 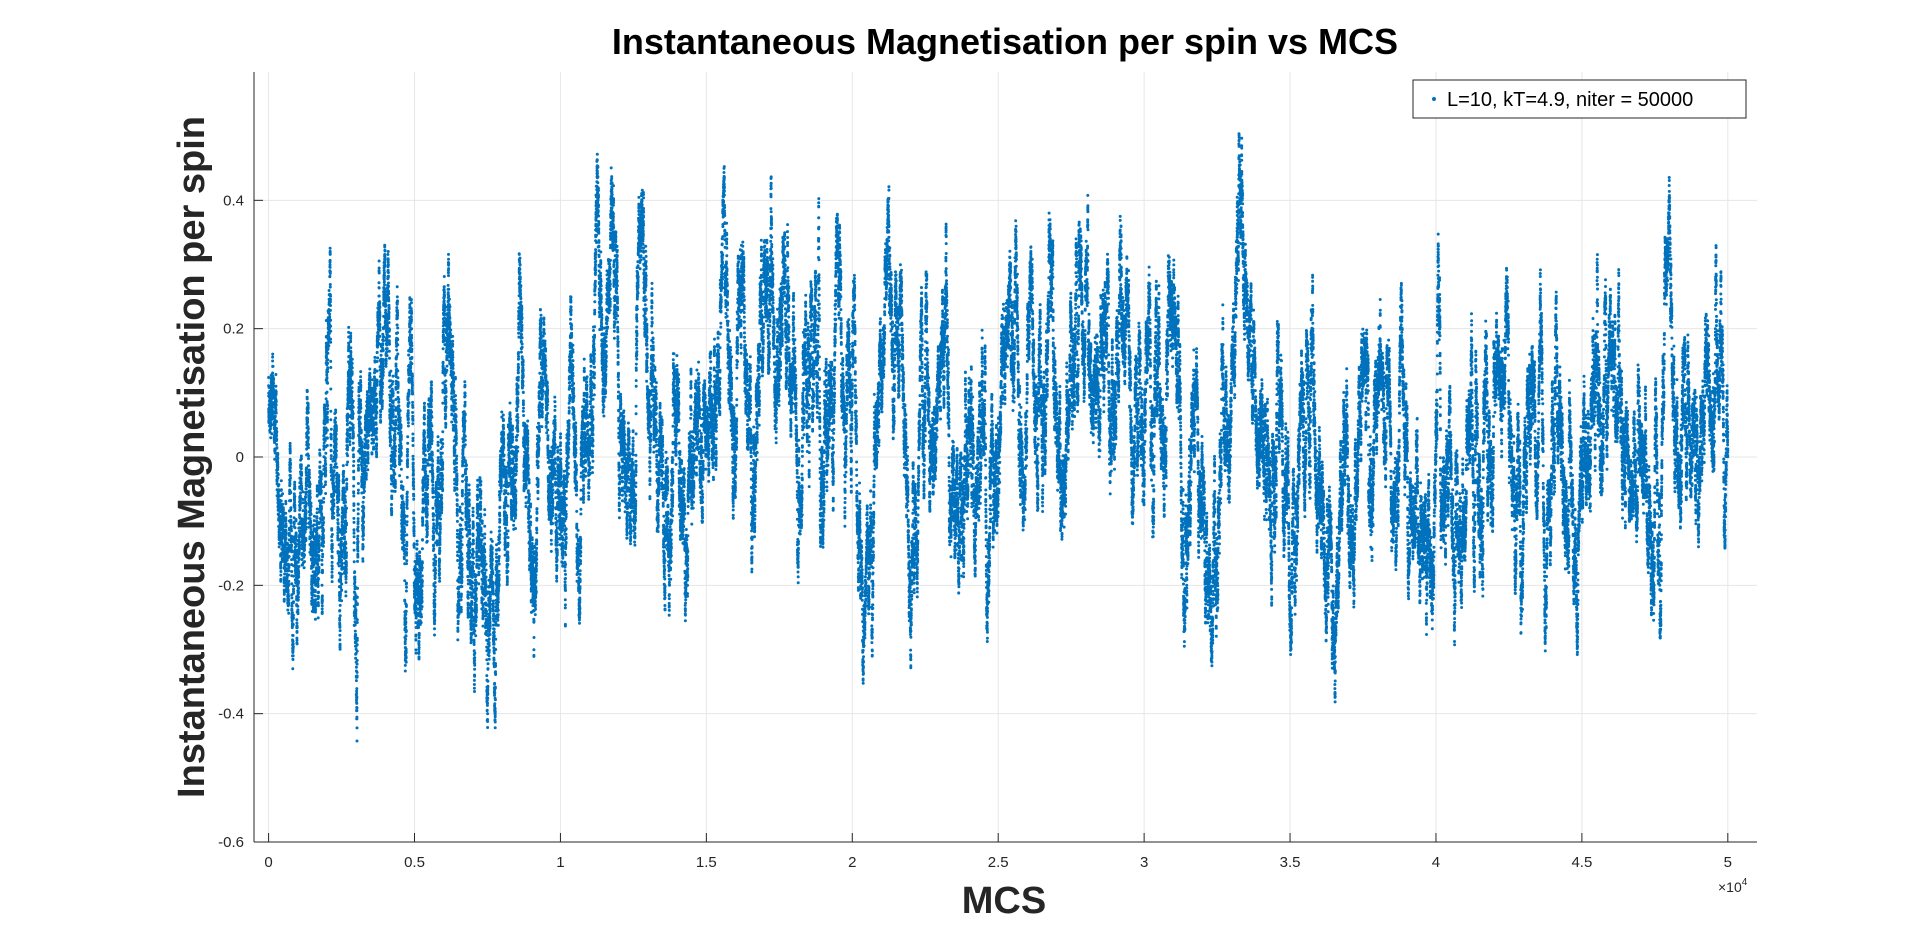 What do you see at coordinates (998, 852) in the screenshot?
I see `x-ticks: 0 0.5 1 1.5 2 2.5 3 3.5 4 4.5 5` at bounding box center [998, 852].